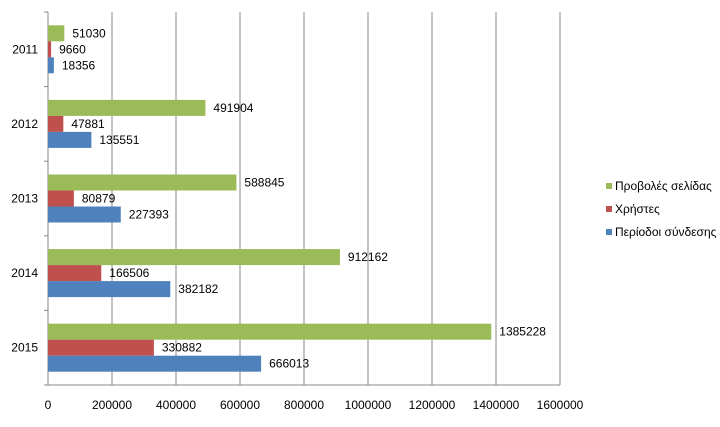 This screenshot has width=720, height=427. What do you see at coordinates (24, 199) in the screenshot?
I see `y-tick-label: 2013` at bounding box center [24, 199].